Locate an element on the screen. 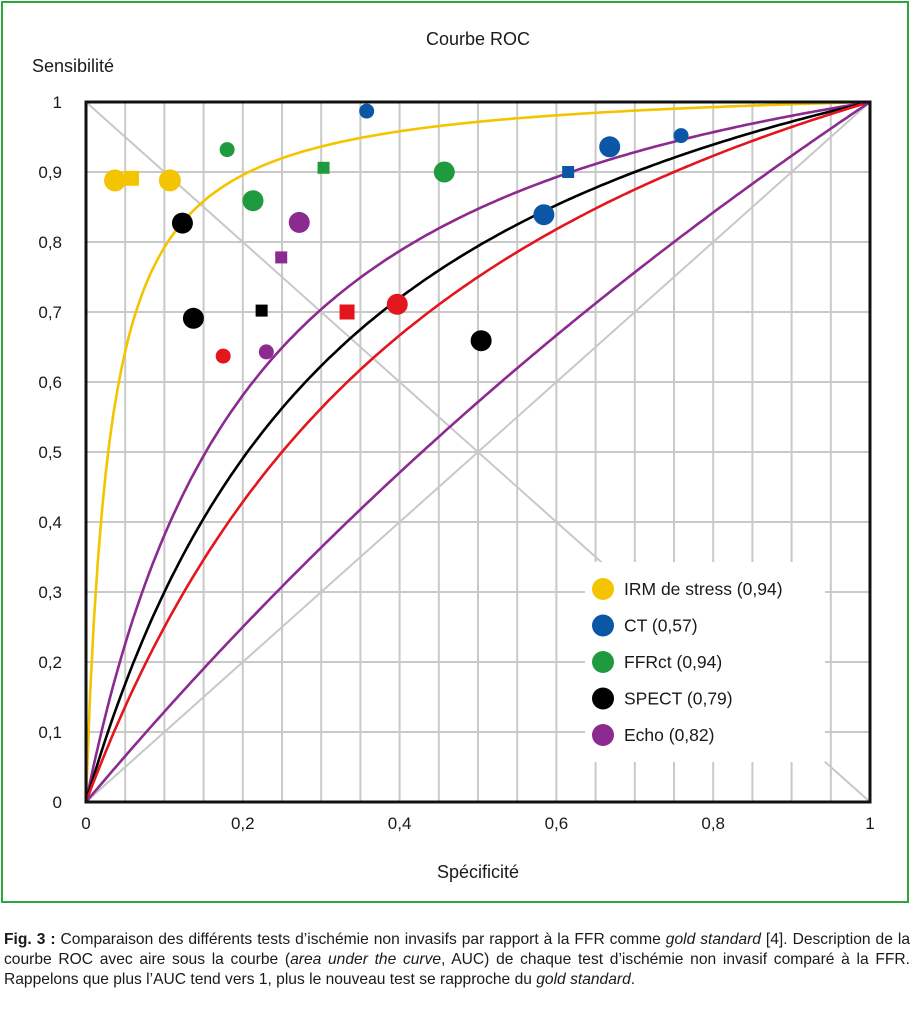 This screenshot has height=1024, width=914. y-tick-label: 1 is located at coordinates (57, 102).